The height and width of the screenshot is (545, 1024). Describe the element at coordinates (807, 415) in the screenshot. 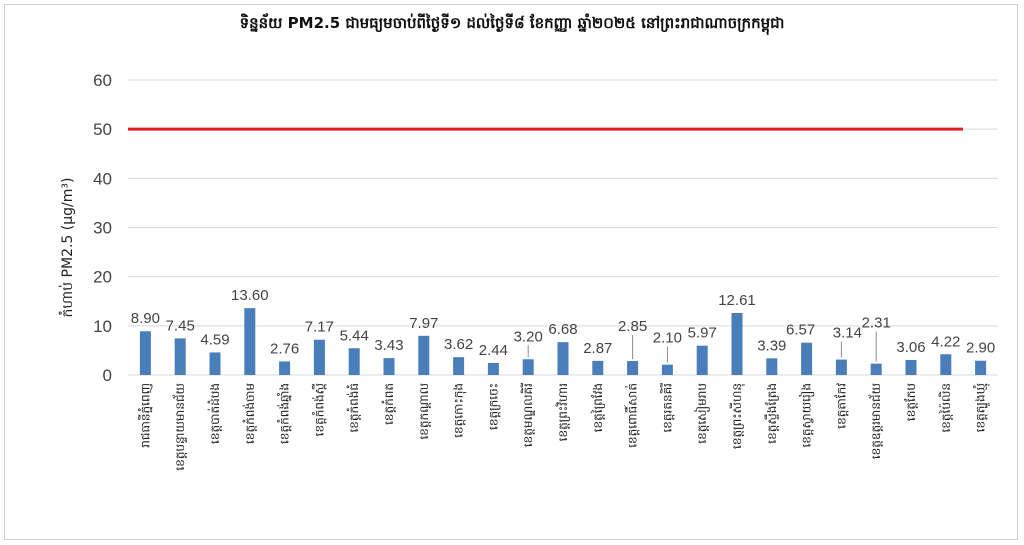

I see `category-label: ខេត្តស្វាយរៀង` at that location.